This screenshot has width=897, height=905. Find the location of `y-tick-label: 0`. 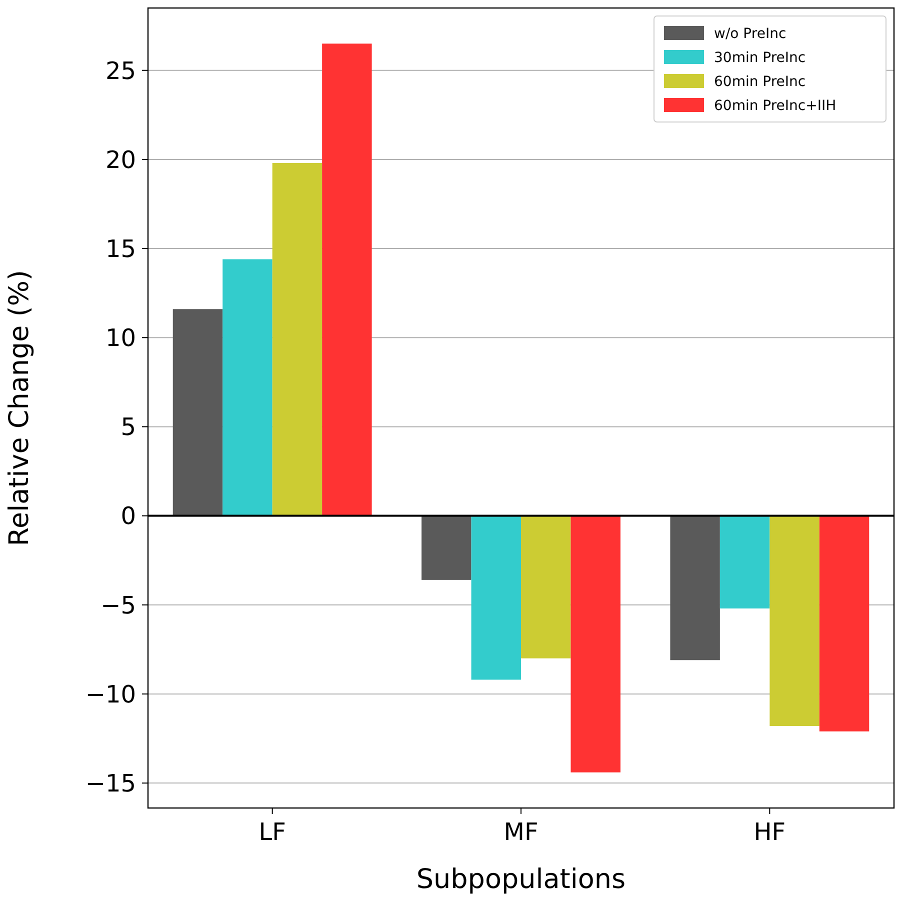

y-tick-label: 0 is located at coordinates (128, 516).